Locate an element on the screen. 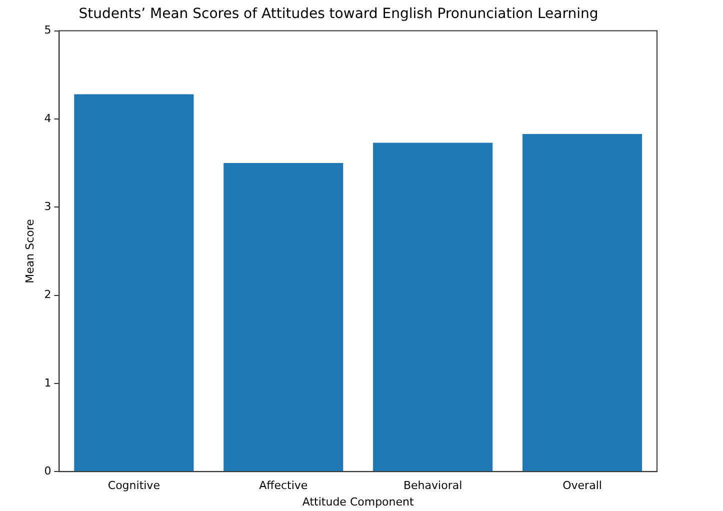  y-tick-label: 1 is located at coordinates (48, 383).